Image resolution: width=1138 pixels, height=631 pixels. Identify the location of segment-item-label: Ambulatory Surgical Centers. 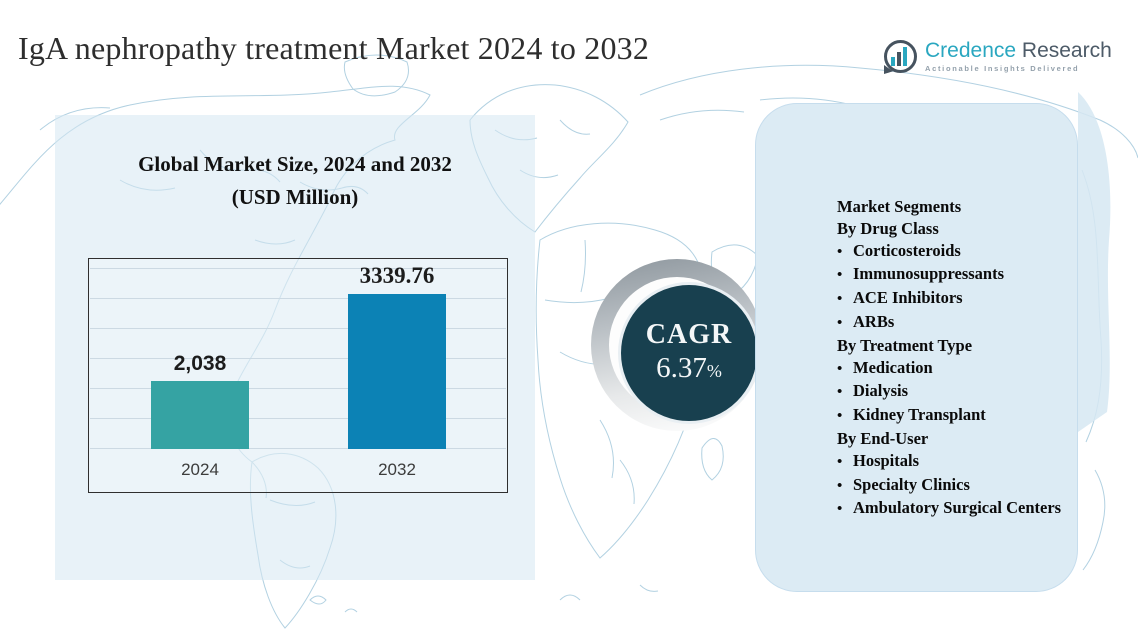
(957, 508).